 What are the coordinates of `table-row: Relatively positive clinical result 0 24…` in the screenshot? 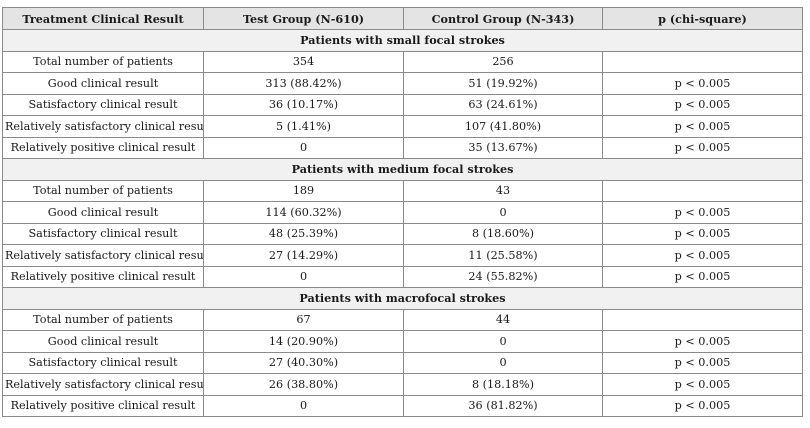 It's located at (402, 276).